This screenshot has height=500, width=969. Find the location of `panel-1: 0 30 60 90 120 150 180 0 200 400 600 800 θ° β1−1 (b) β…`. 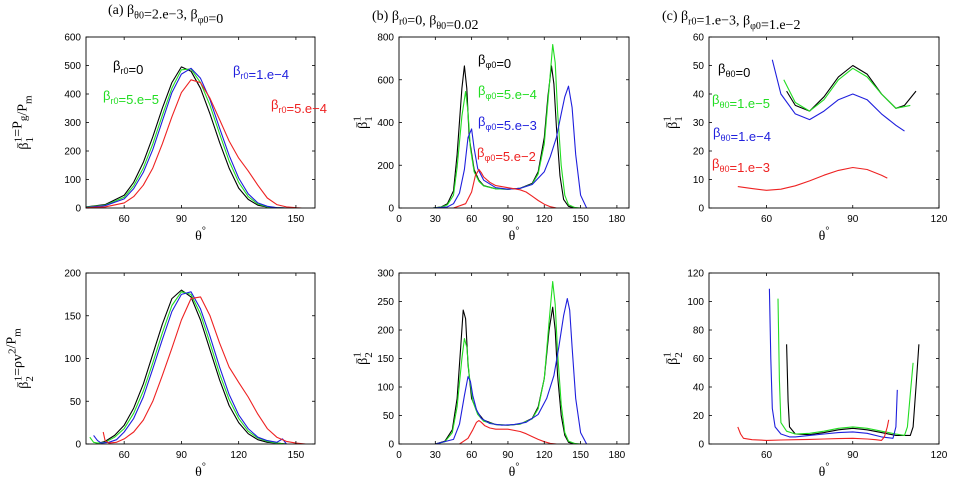

panel-1: 0 30 60 90 120 150 180 0 200 400 600 800 θ° β1−1 (b) β… is located at coordinates (490, 126).